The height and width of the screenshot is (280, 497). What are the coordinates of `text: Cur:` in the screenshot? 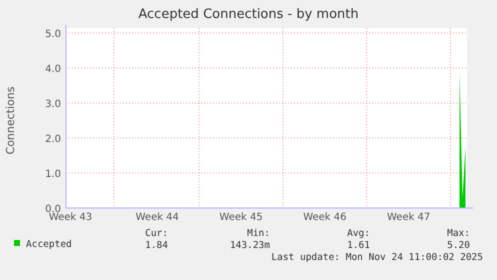 It's located at (156, 233).